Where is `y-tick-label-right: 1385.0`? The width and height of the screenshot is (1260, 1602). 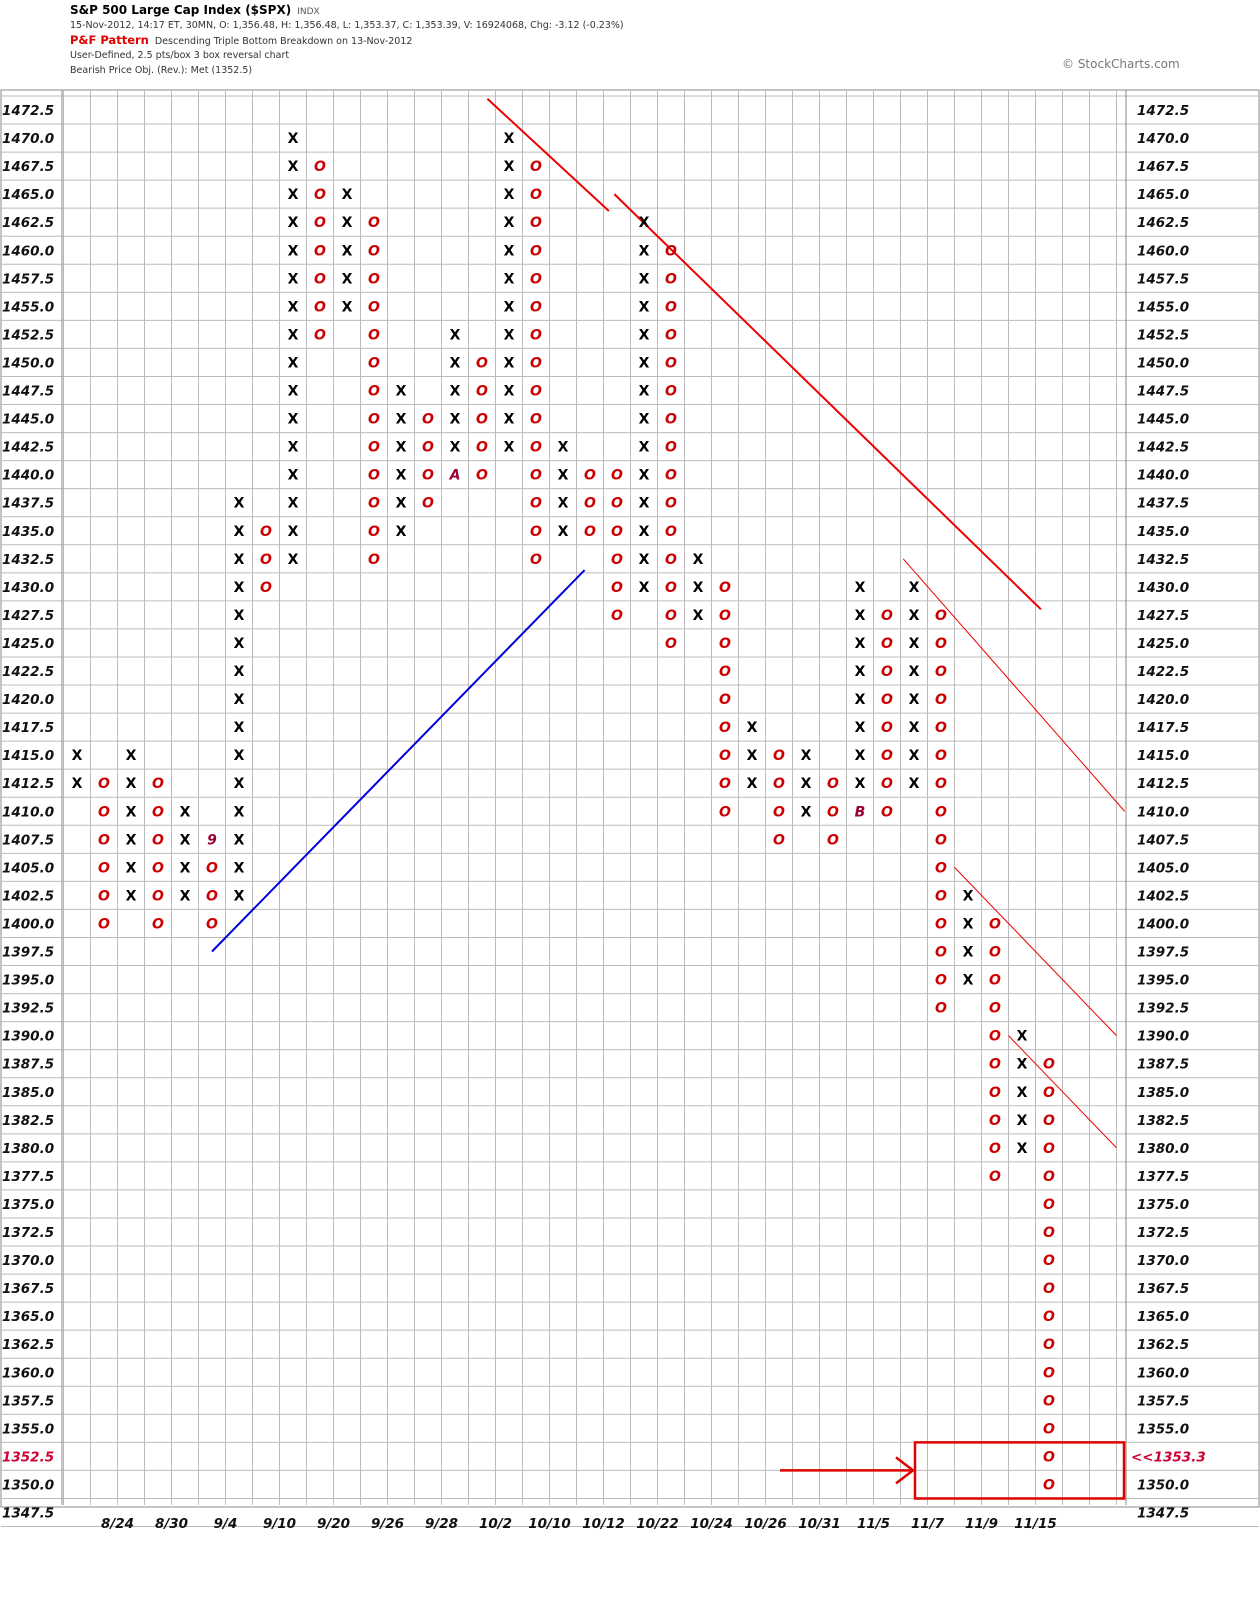 y-tick-label-right: 1385.0 is located at coordinates (1163, 1093).